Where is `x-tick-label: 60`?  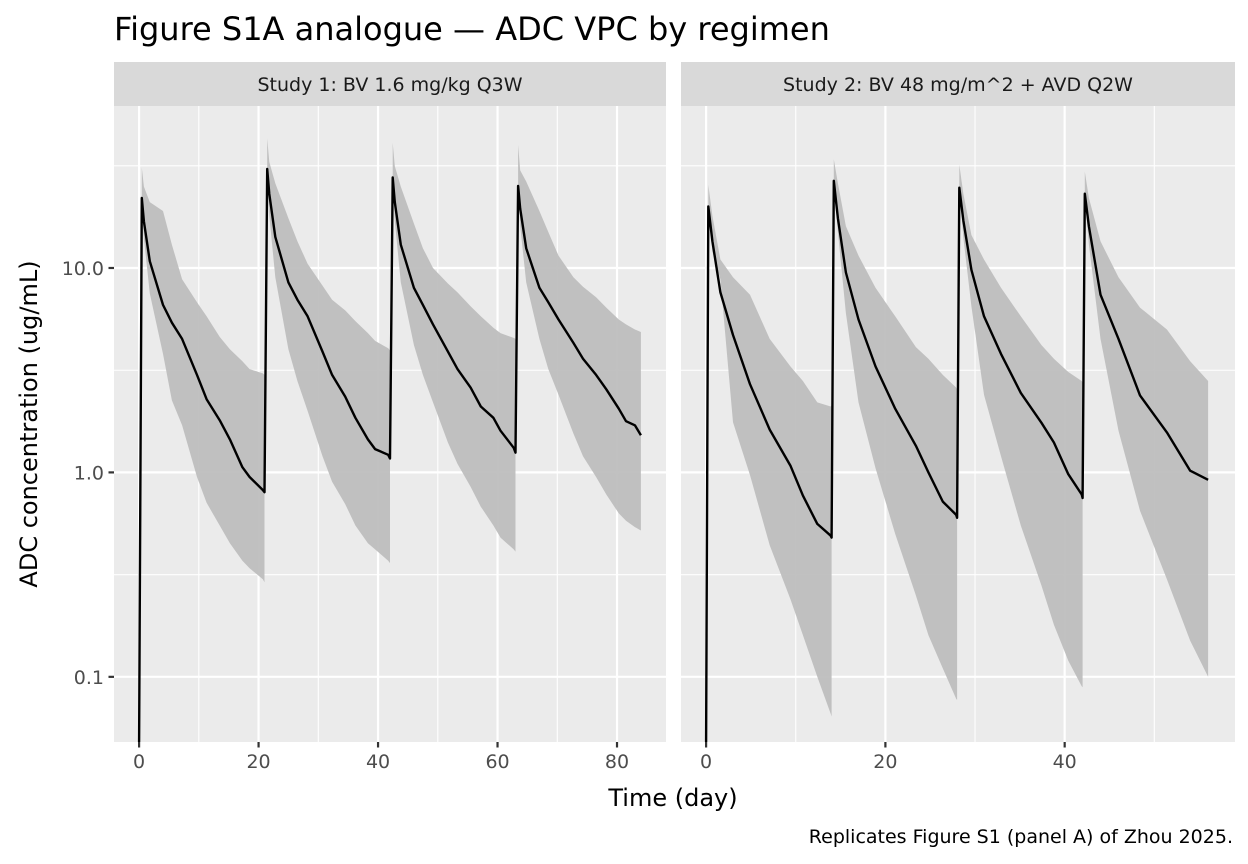
x-tick-label: 60 is located at coordinates (497, 762).